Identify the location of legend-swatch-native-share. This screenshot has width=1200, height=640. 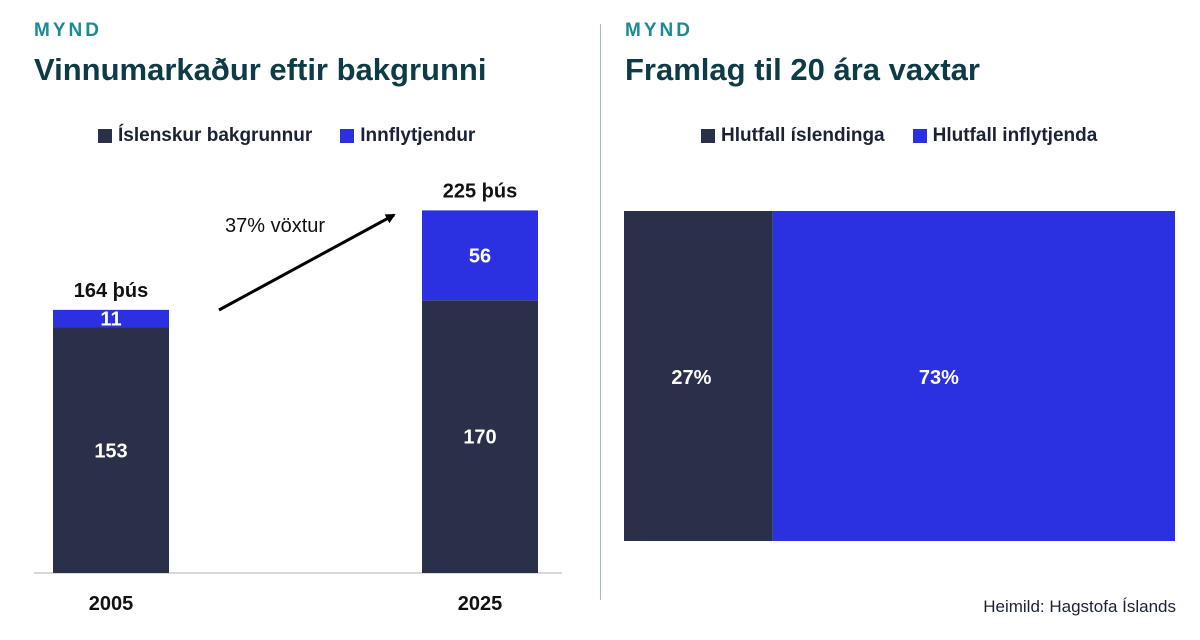
(708, 136).